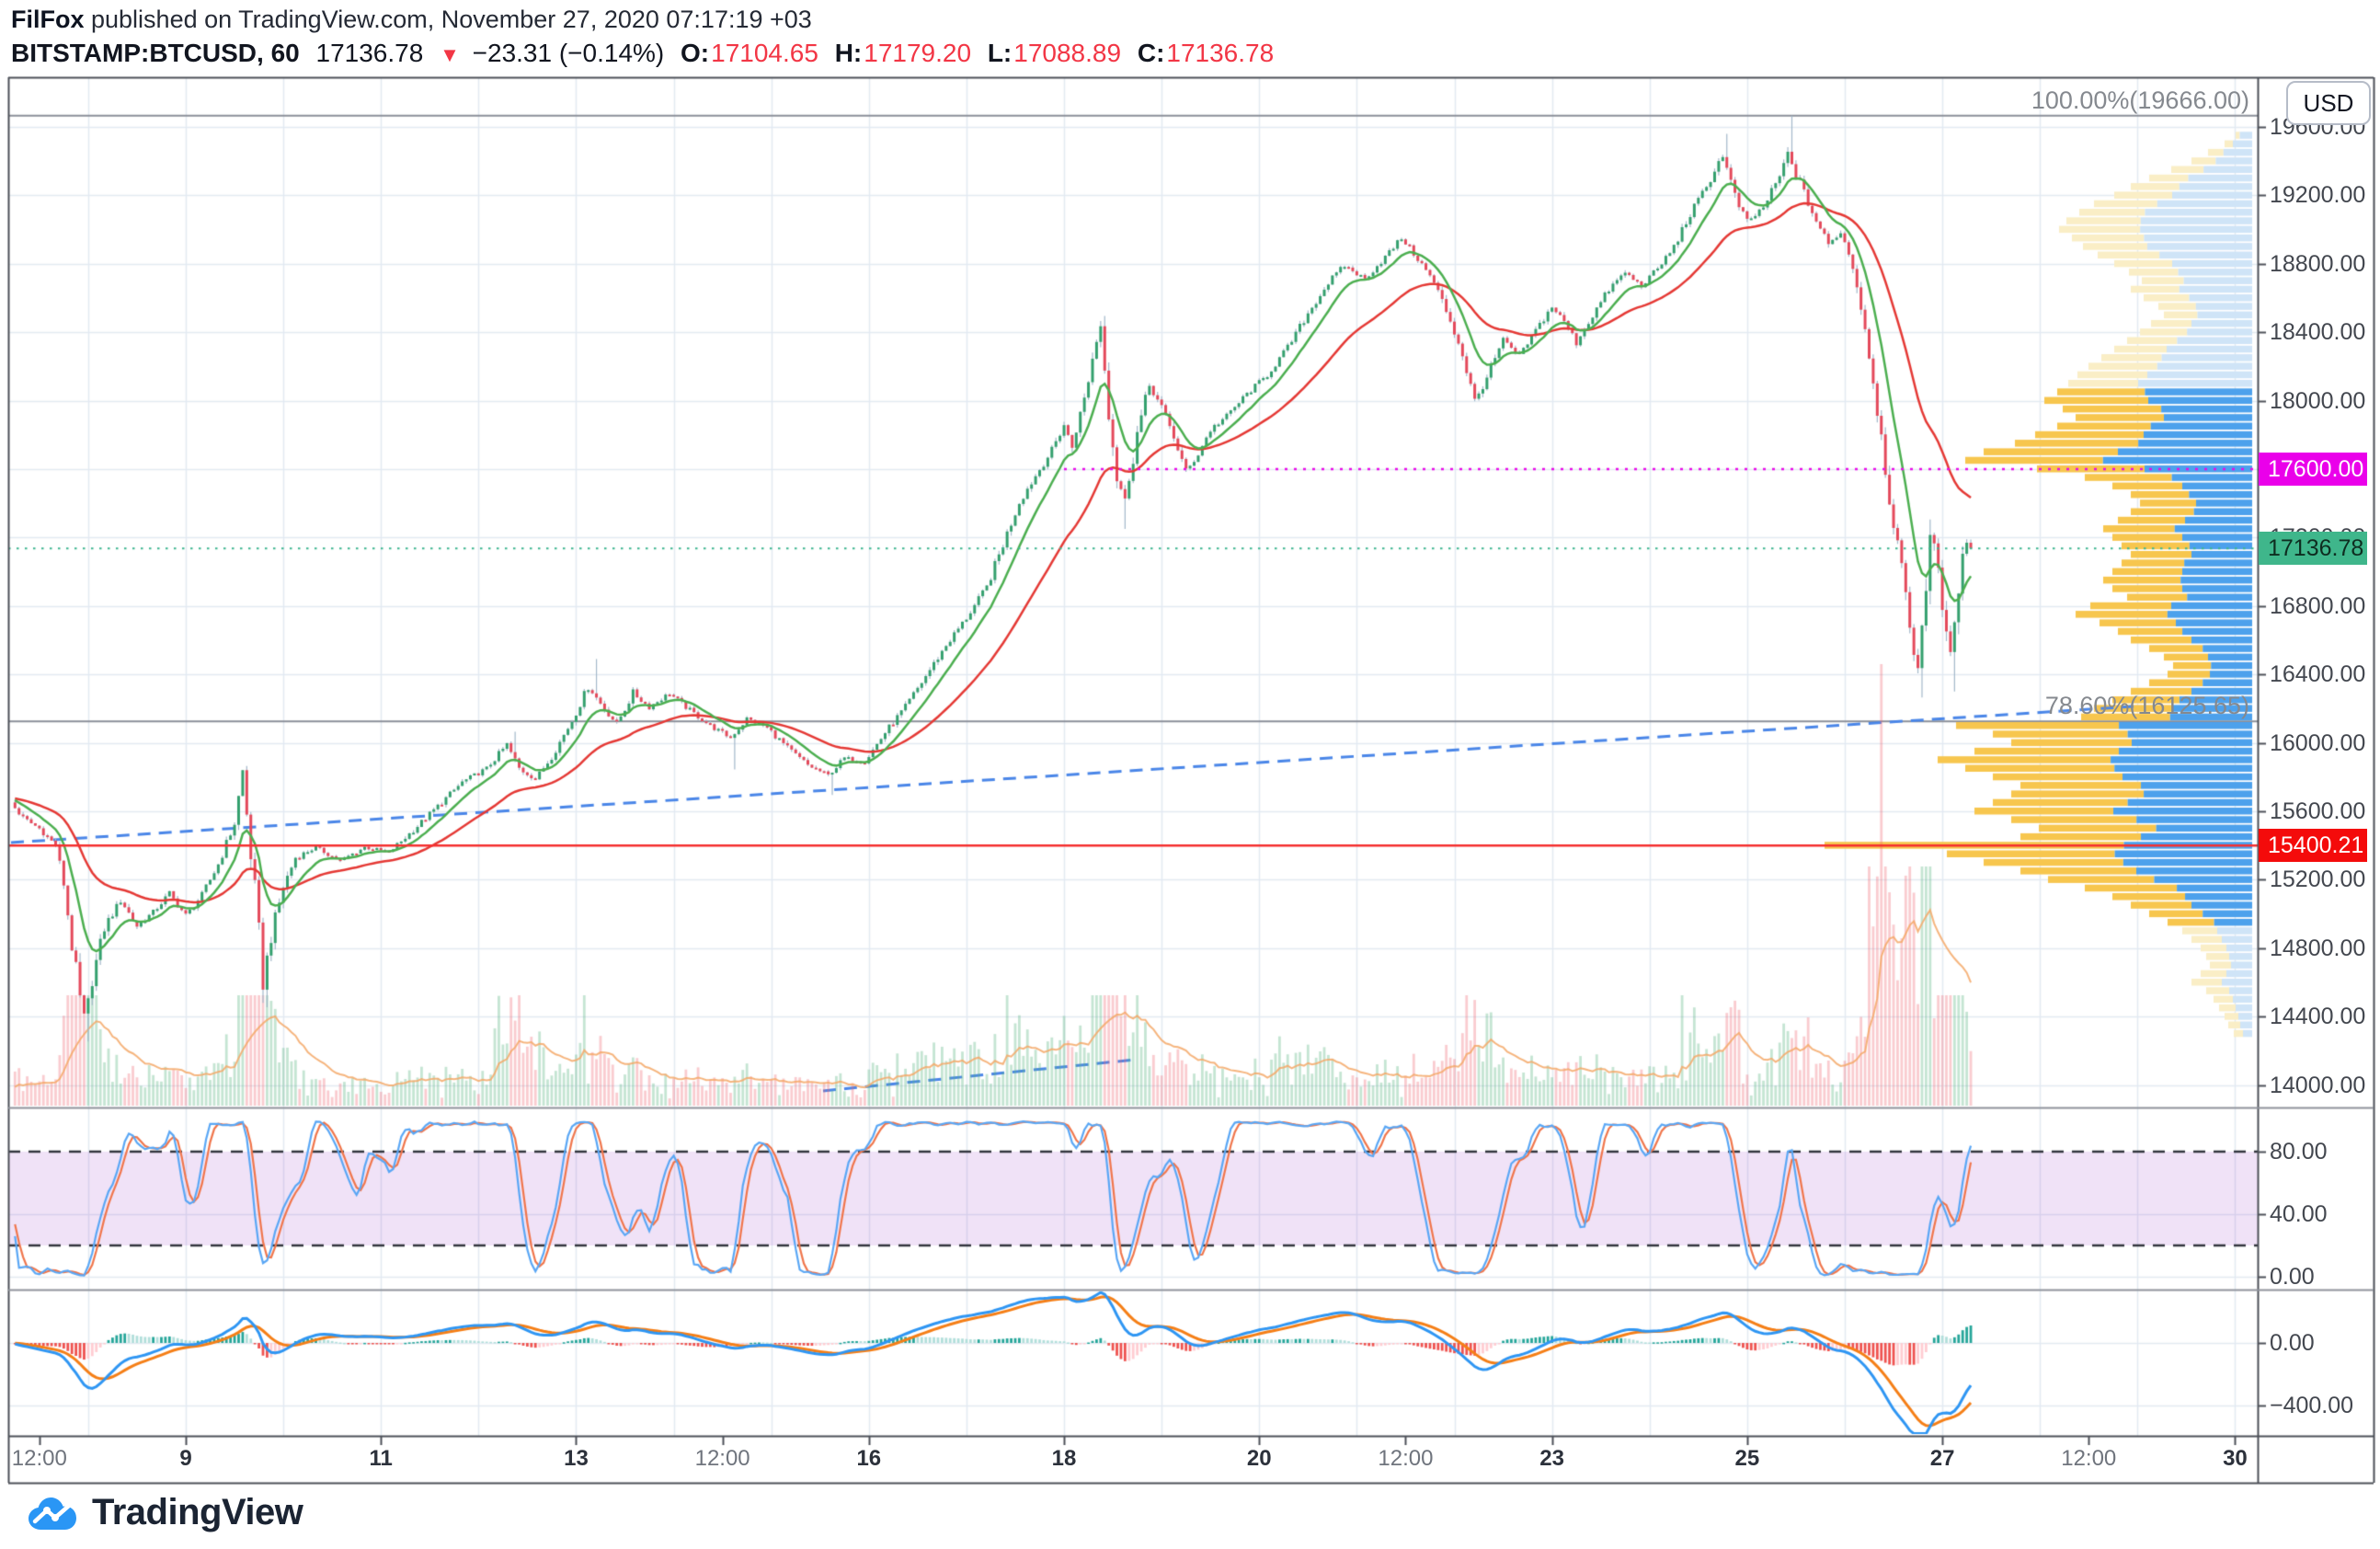 The height and width of the screenshot is (1549, 2380). Describe the element at coordinates (764, 53) in the screenshot. I see `open-value: 17104.65` at that location.